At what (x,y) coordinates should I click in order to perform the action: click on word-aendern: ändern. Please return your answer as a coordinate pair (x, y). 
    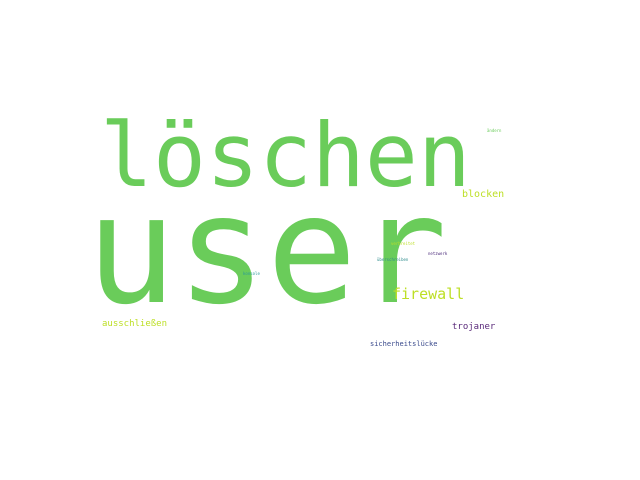
    Looking at the image, I should click on (494, 130).